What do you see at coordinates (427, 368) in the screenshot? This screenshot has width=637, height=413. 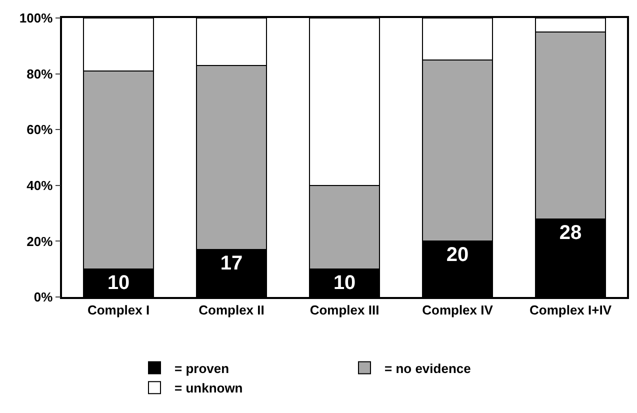 I see `legend-label: = no evidence` at bounding box center [427, 368].